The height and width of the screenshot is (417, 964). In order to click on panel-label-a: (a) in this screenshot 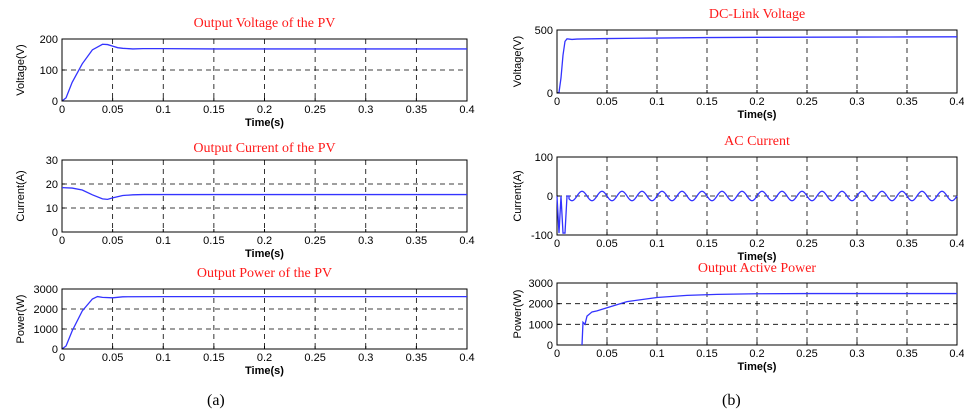, I will do `click(216, 400)`.